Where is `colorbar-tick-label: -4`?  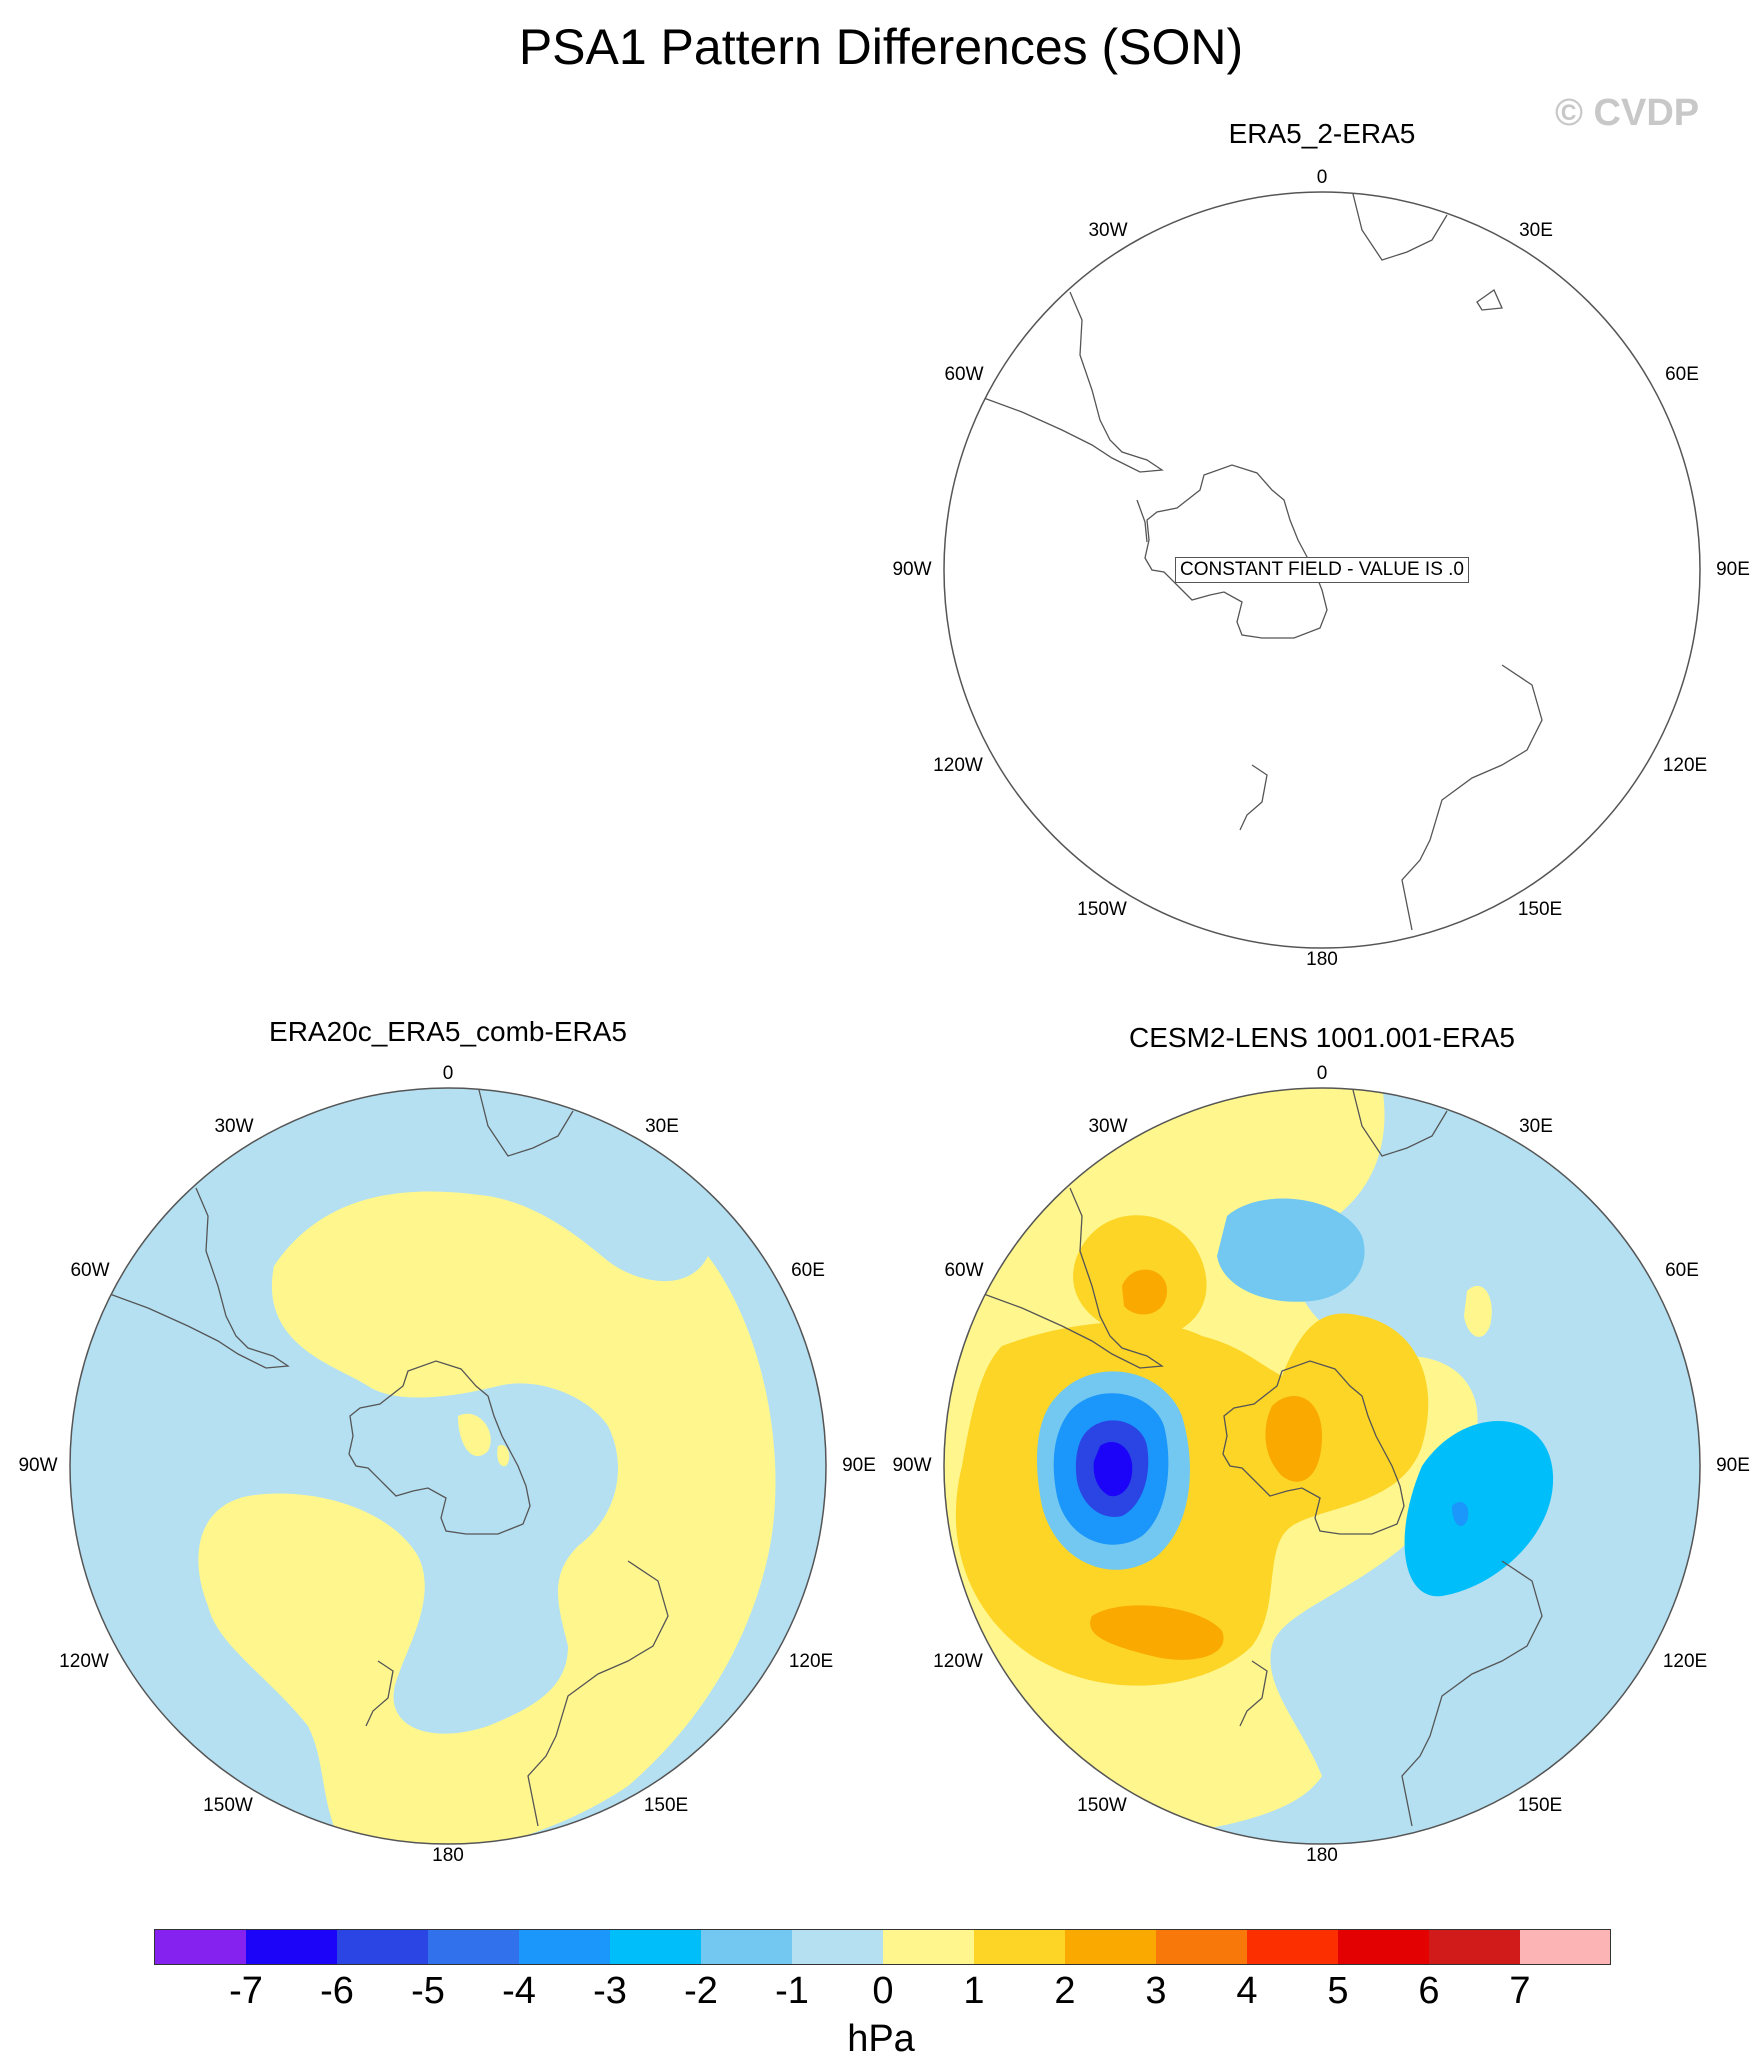
colorbar-tick-label: -4 is located at coordinates (519, 1991).